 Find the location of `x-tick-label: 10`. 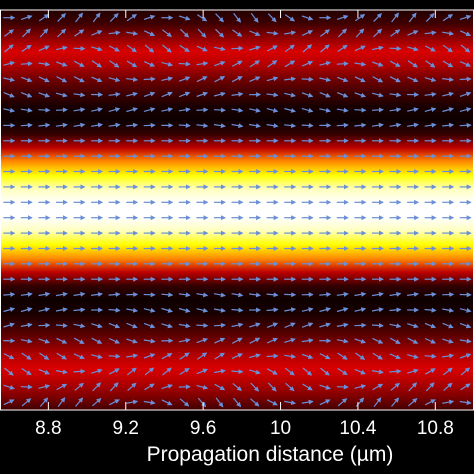

x-tick-label: 10 is located at coordinates (280, 428).